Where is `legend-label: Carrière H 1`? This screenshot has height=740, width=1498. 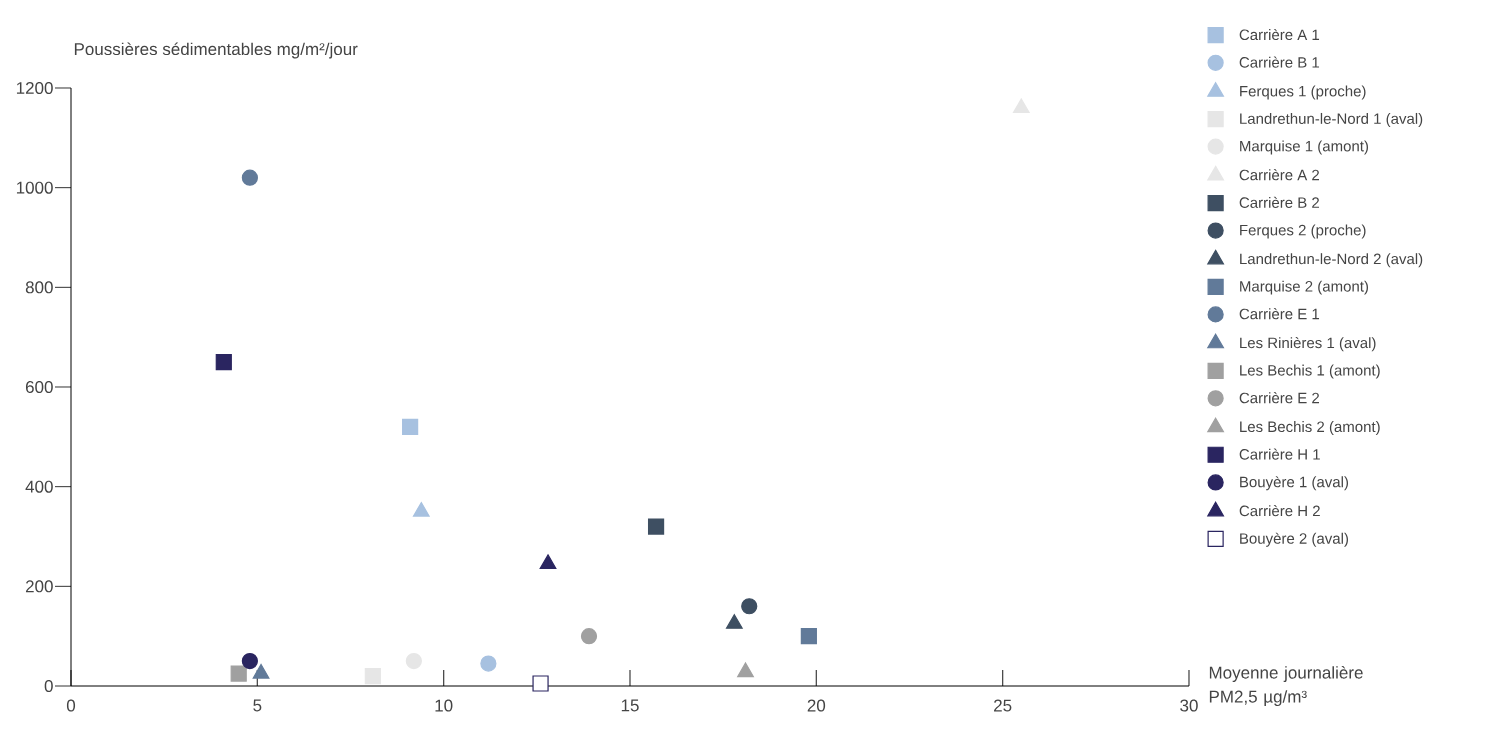
legend-label: Carrière H 1 is located at coordinates (1279, 454).